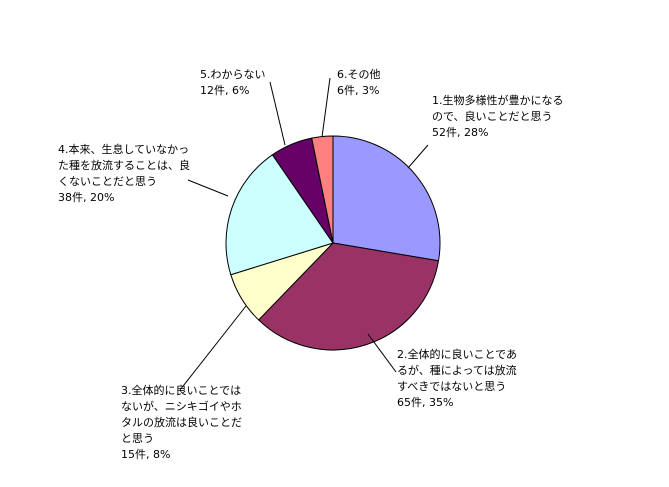  What do you see at coordinates (250, 83) in the screenshot?
I see `slice-label: 5.わからない 12件, 6%` at bounding box center [250, 83].